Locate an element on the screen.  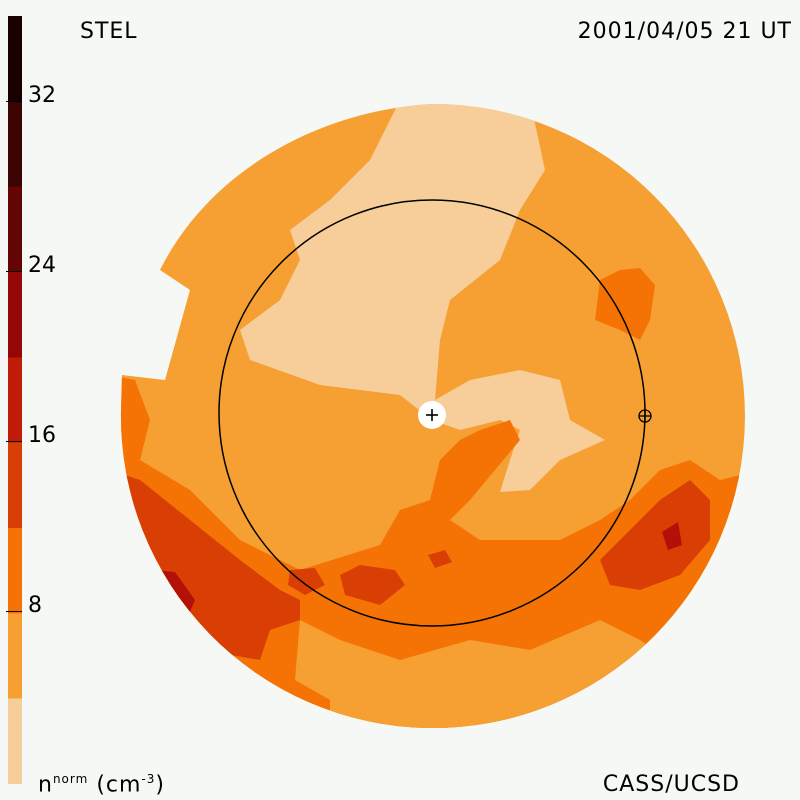
colorbar-tick-label: 24 is located at coordinates (42, 265).